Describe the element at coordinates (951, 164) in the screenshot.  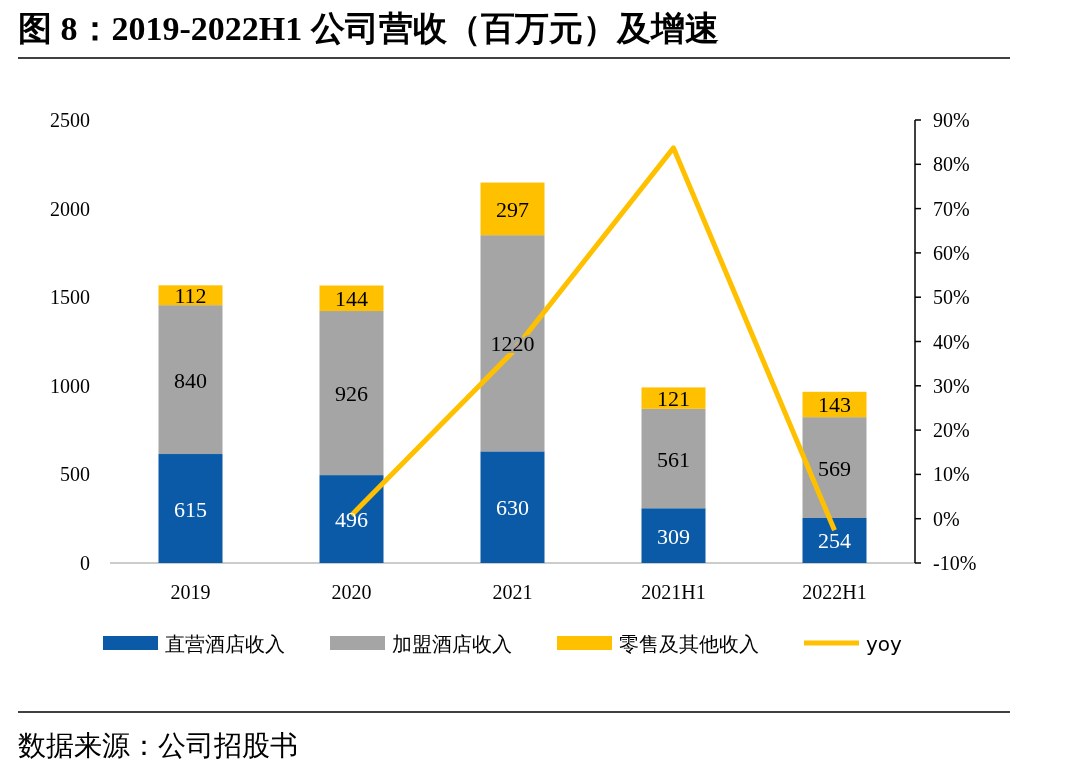
I see `y2-tick-label: 80%` at that location.